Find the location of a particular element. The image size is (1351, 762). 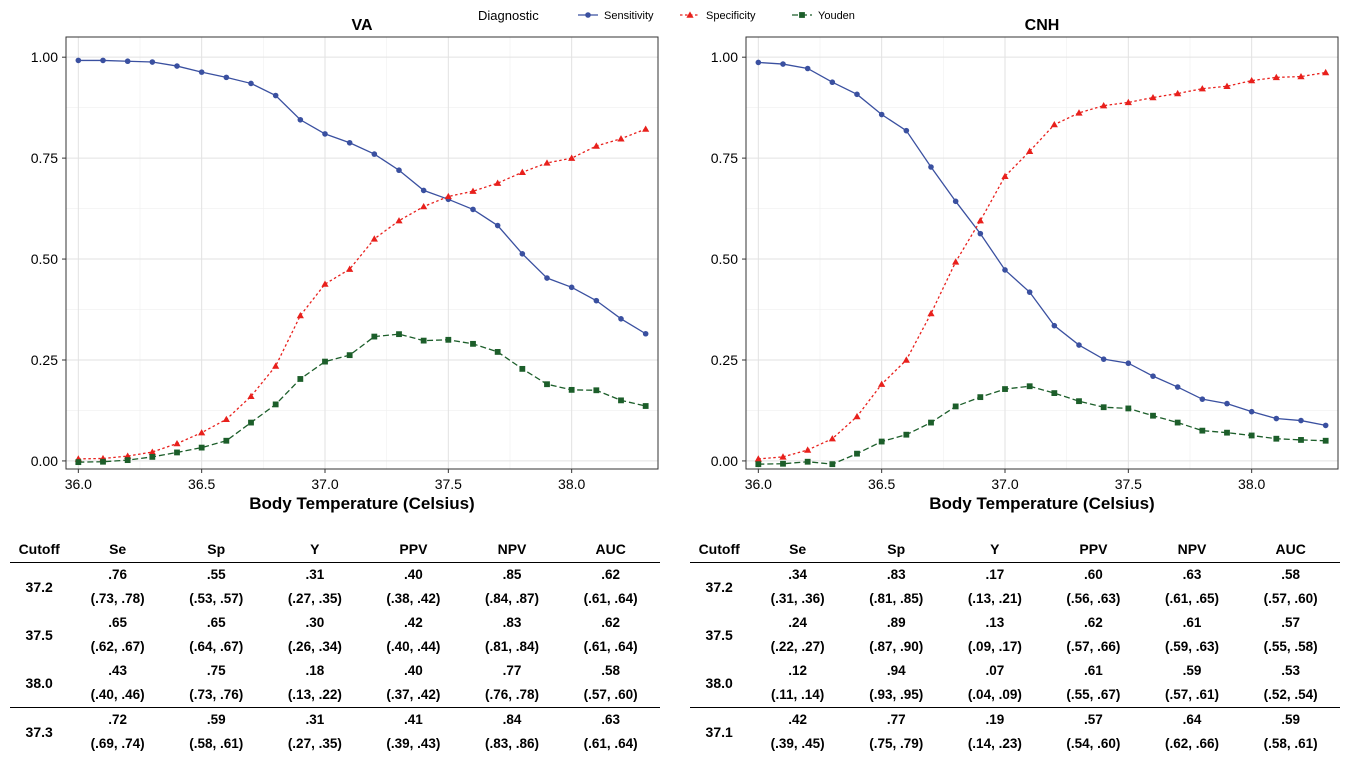

chart-title: CNH is located at coordinates (1042, 25).